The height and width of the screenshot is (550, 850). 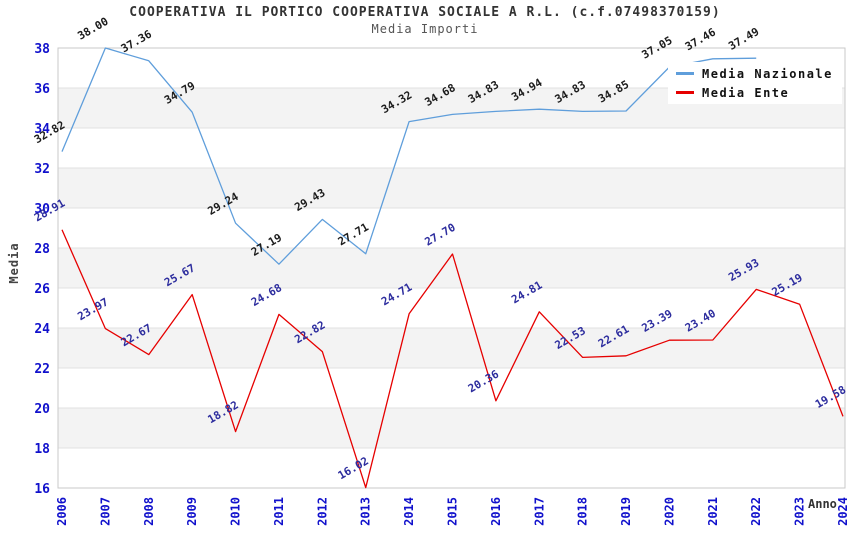 What do you see at coordinates (42, 449) in the screenshot?
I see `y-tick-label: 18` at bounding box center [42, 449].